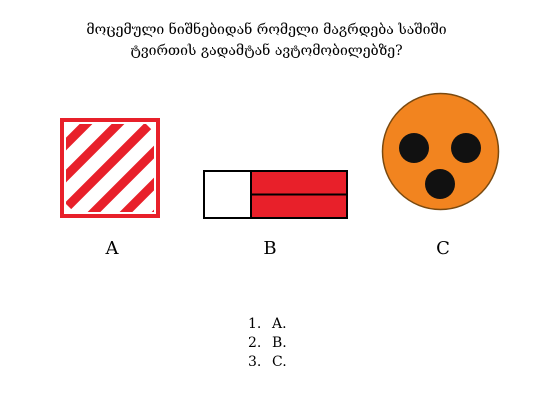  I want to click on answer-text: C., so click(279, 362).